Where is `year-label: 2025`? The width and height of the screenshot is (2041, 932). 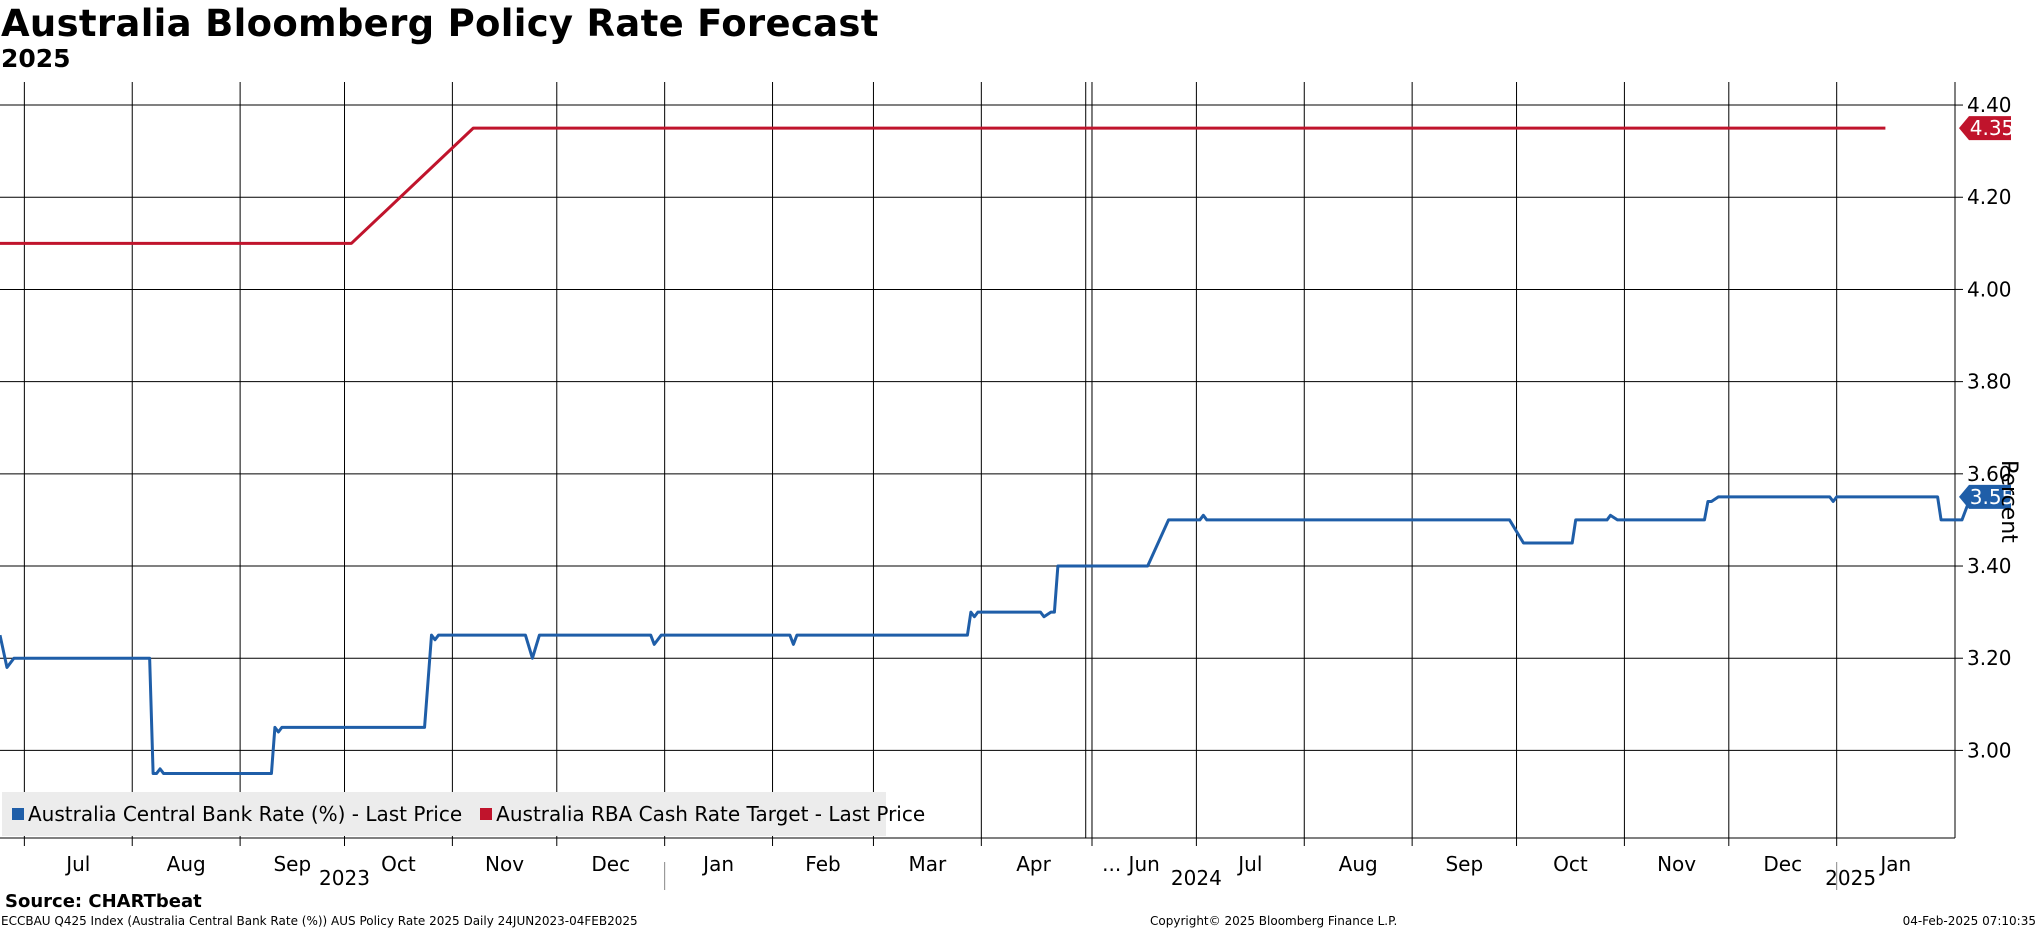
year-label: 2025 is located at coordinates (1850, 878).